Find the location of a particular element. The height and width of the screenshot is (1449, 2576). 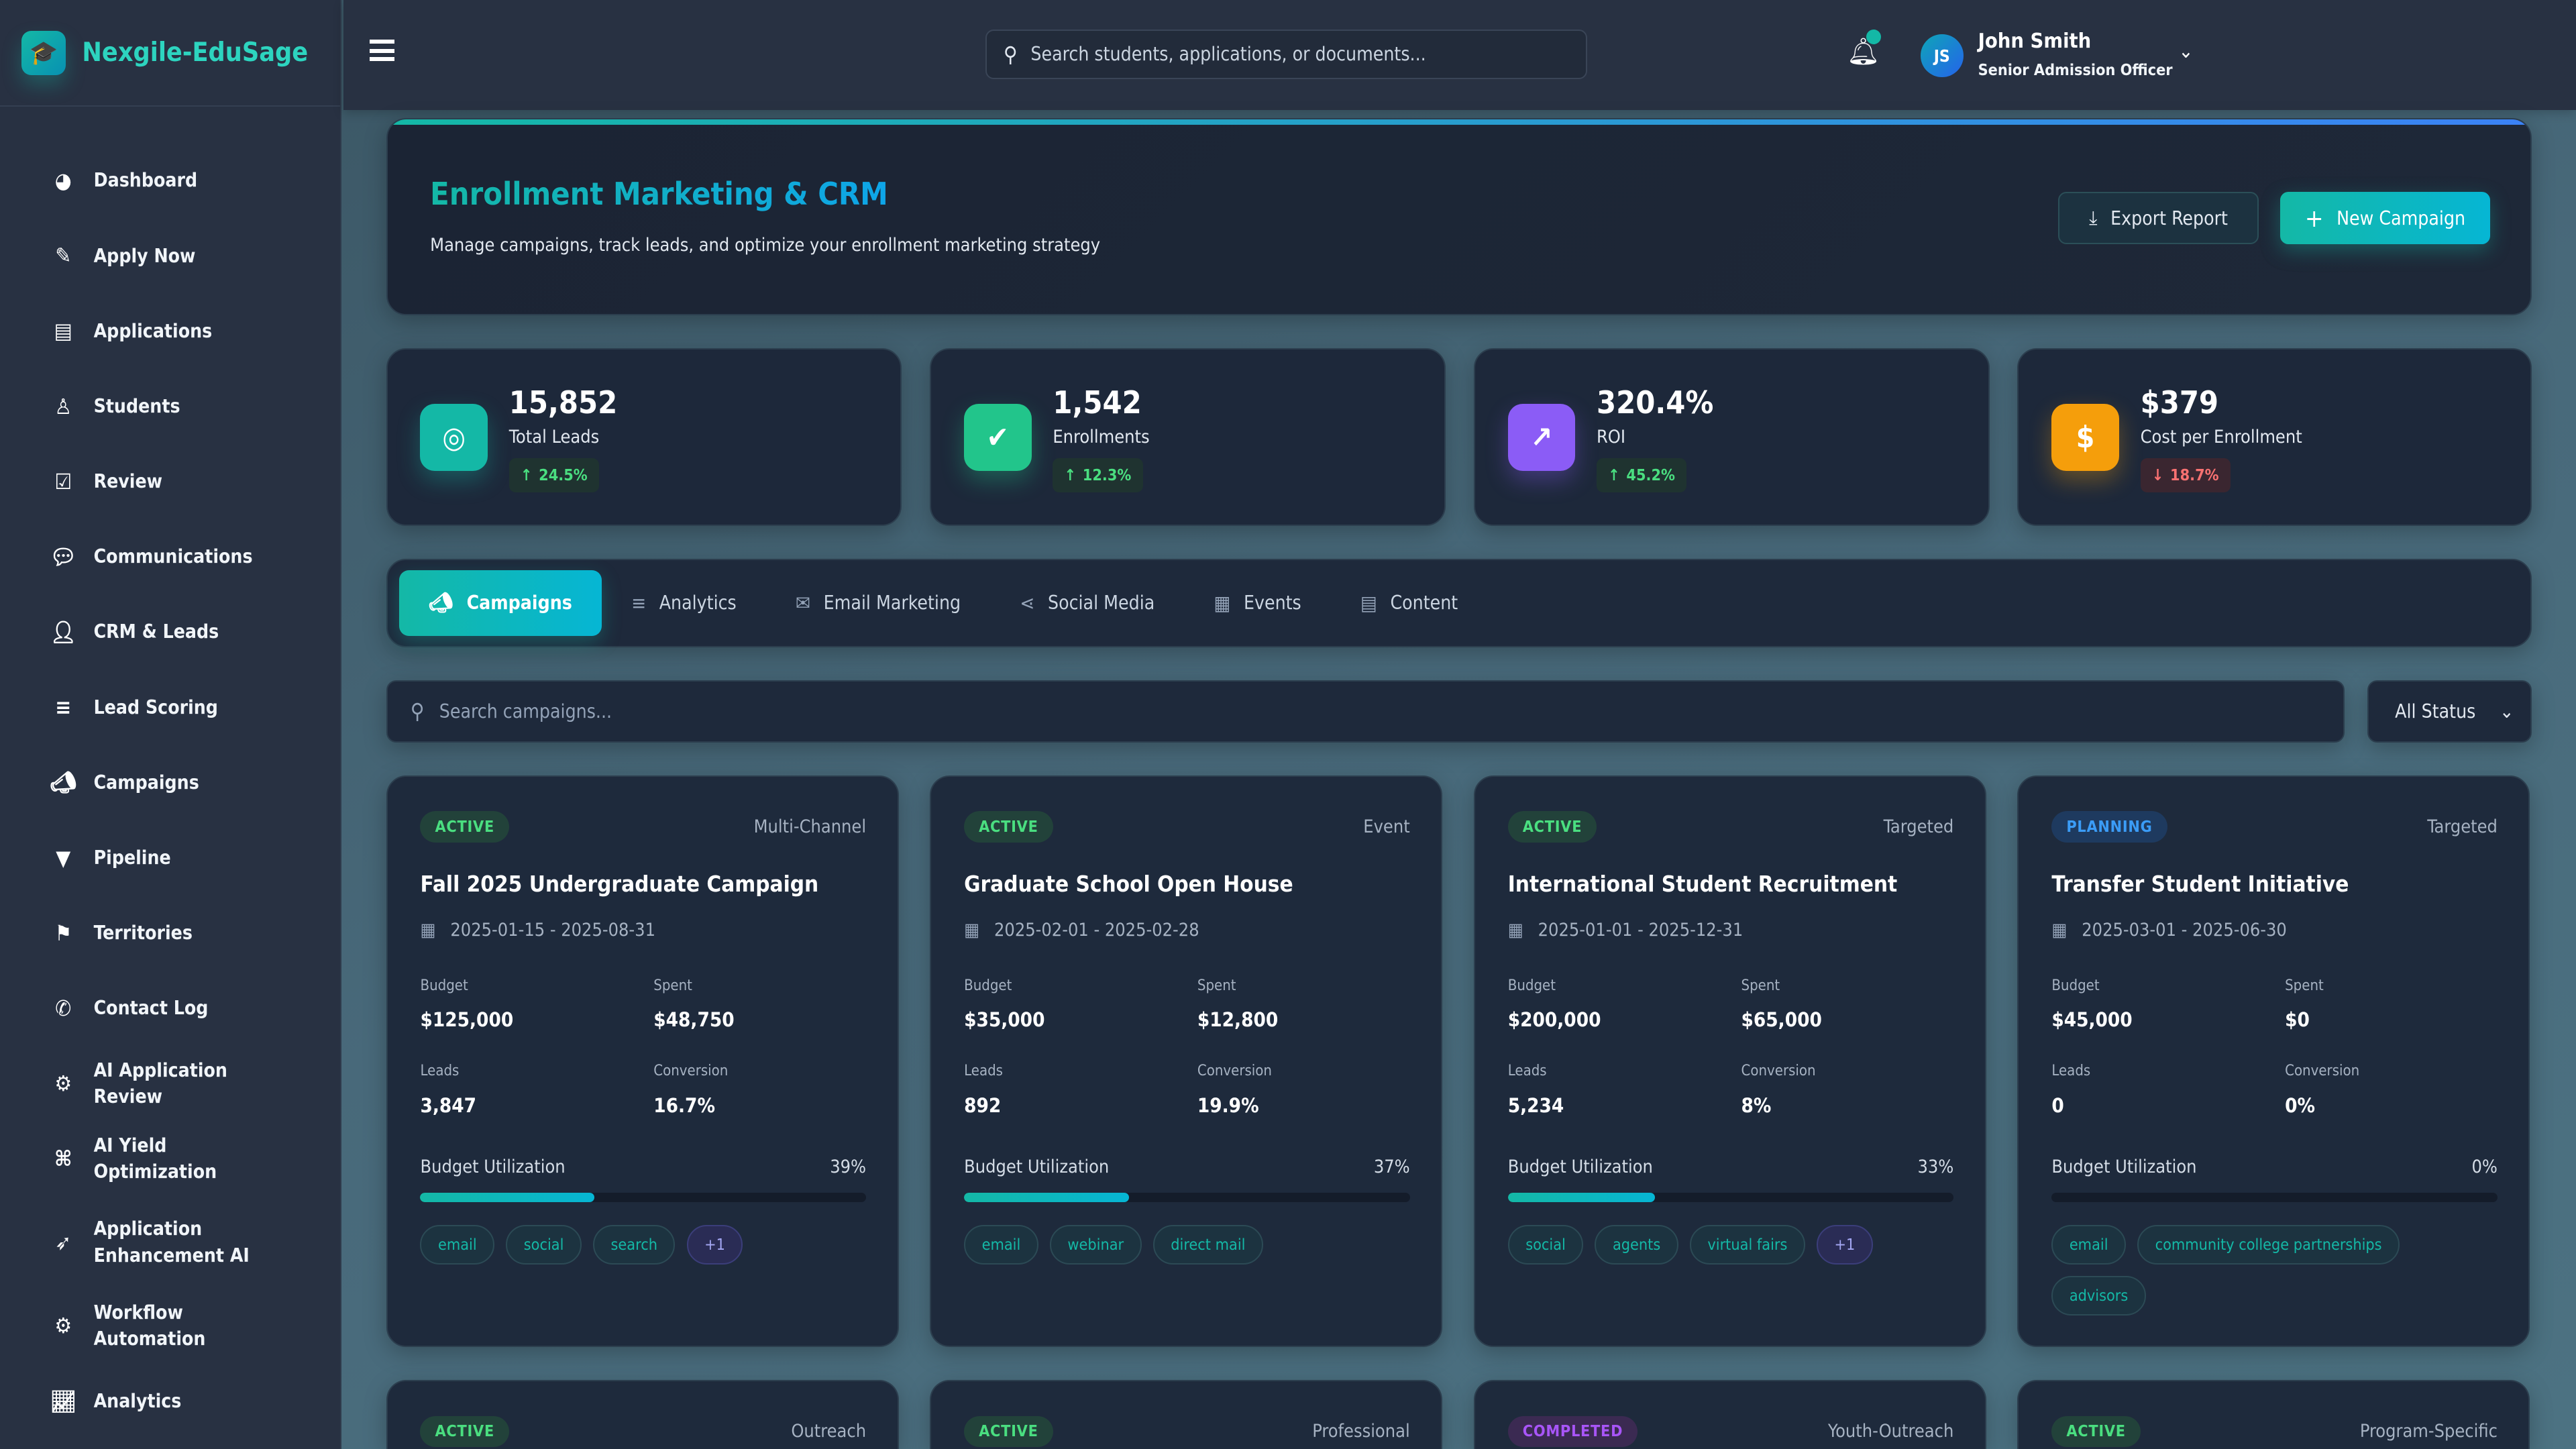

sidebar-item-analytics: 📈︎ Analytics is located at coordinates (170, 1401).